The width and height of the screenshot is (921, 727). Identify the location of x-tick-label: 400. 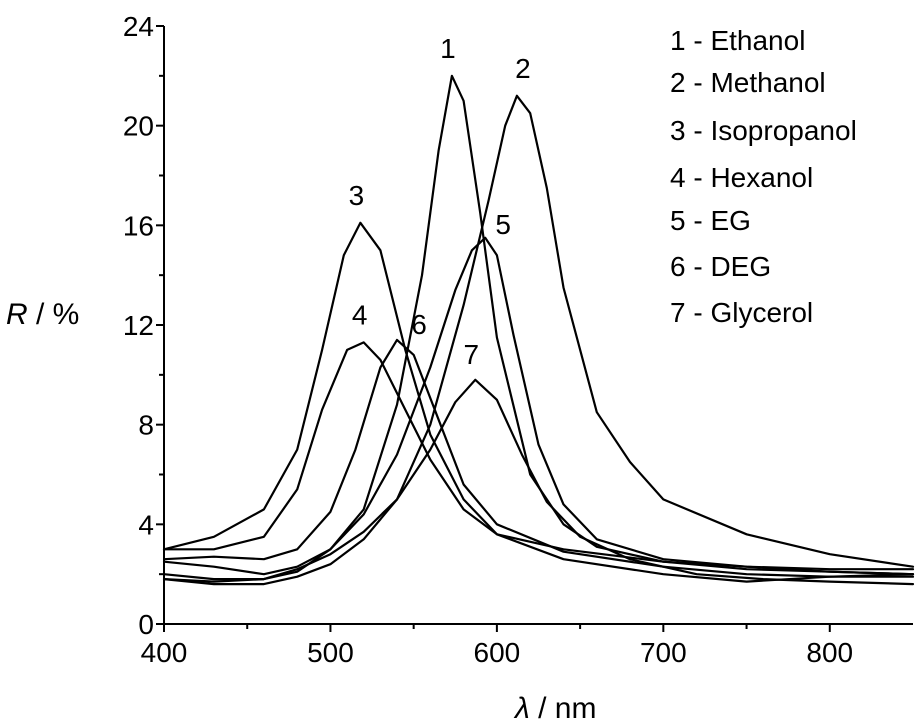
(164, 652).